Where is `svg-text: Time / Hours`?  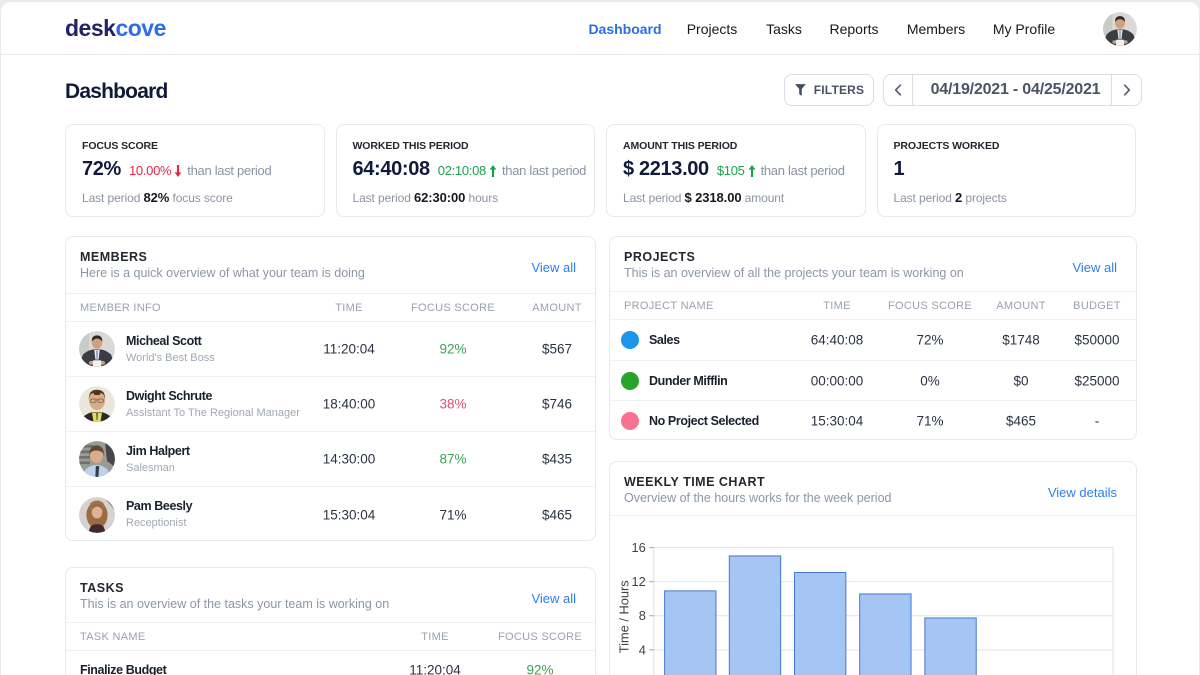 svg-text: Time / Hours is located at coordinates (624, 616).